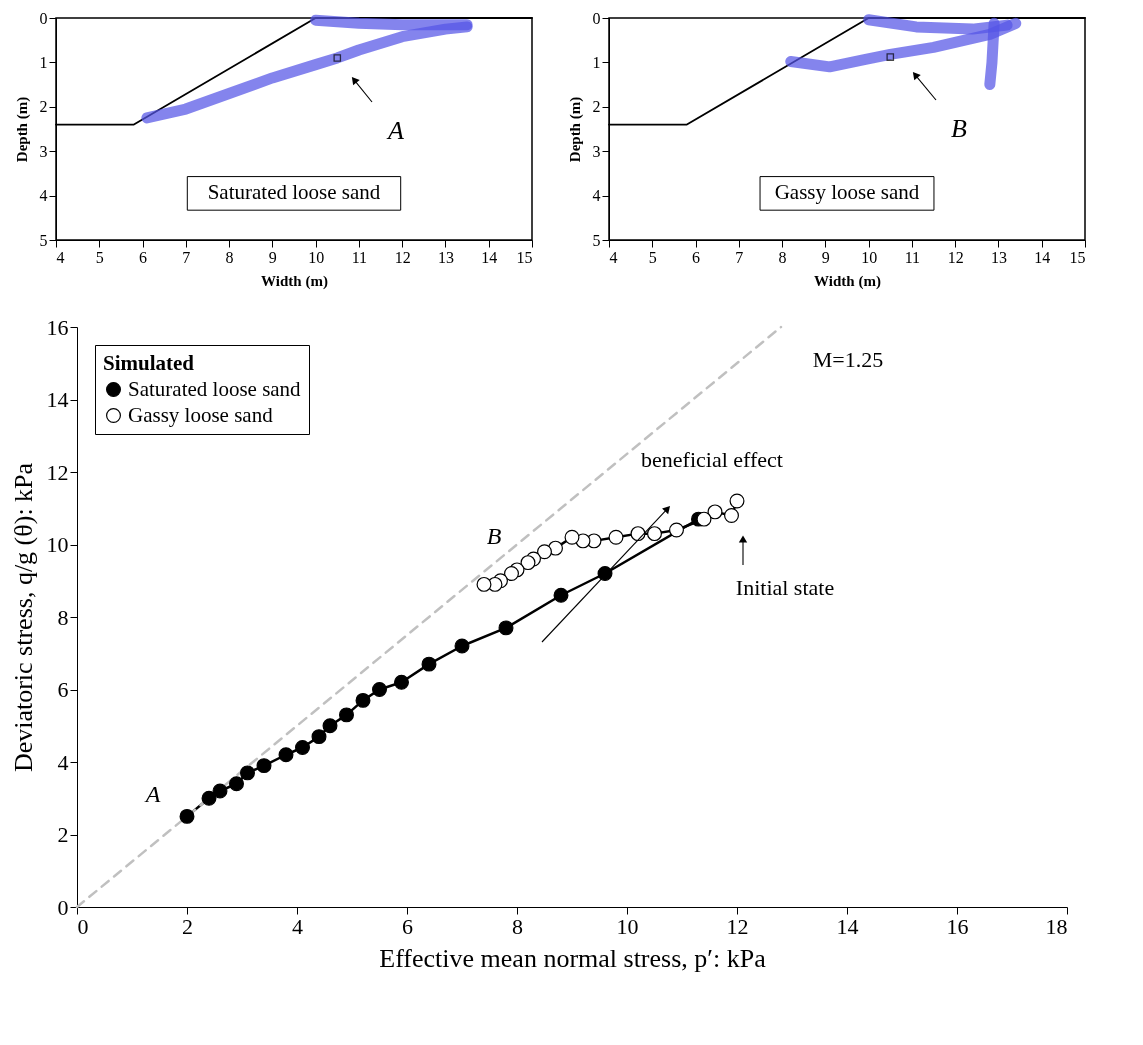 This screenshot has width=1143, height=1045. Describe the element at coordinates (848, 359) in the screenshot. I see `series-label: M=1.25` at that location.